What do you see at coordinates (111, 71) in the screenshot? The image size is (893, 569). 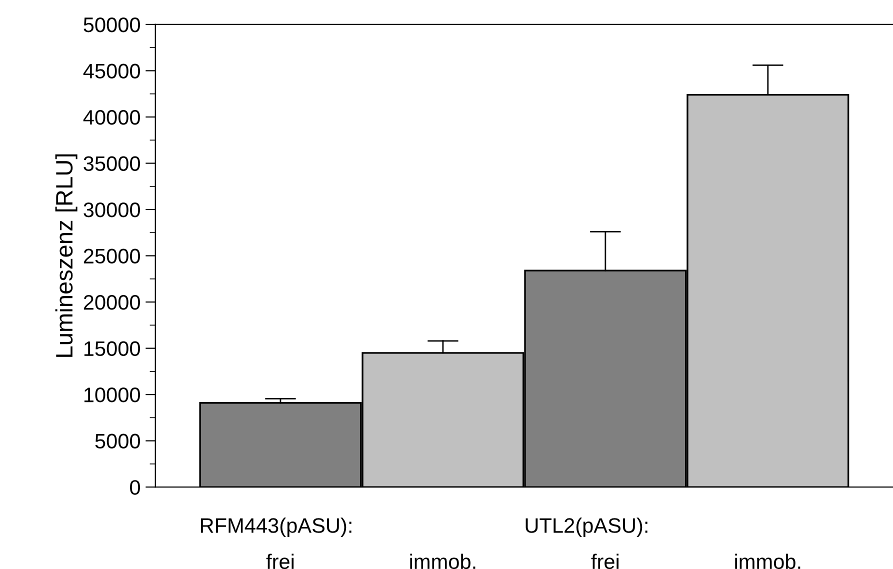 I see `y-tick-label: 45000` at bounding box center [111, 71].